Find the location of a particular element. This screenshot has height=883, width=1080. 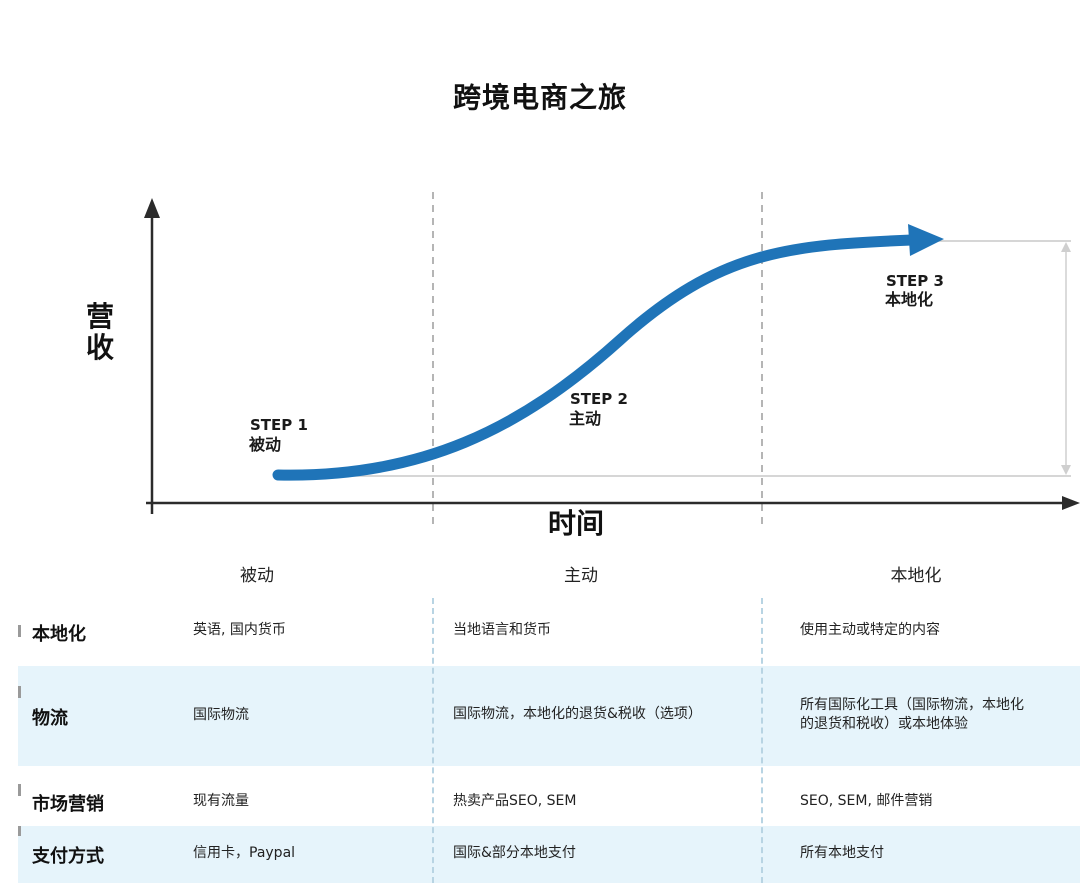

step-3-name: 本地化 is located at coordinates (909, 299).